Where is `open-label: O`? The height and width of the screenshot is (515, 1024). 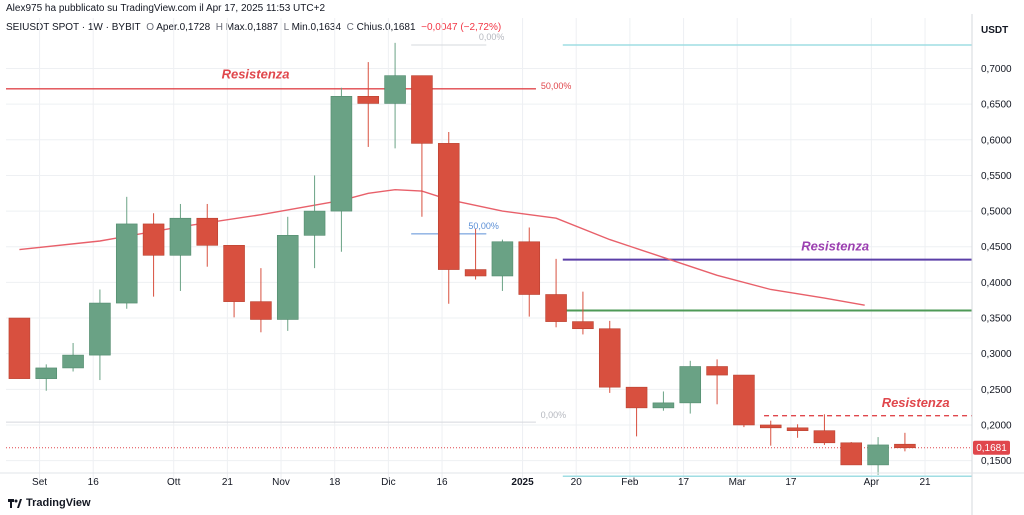
open-label: O is located at coordinates (150, 27).